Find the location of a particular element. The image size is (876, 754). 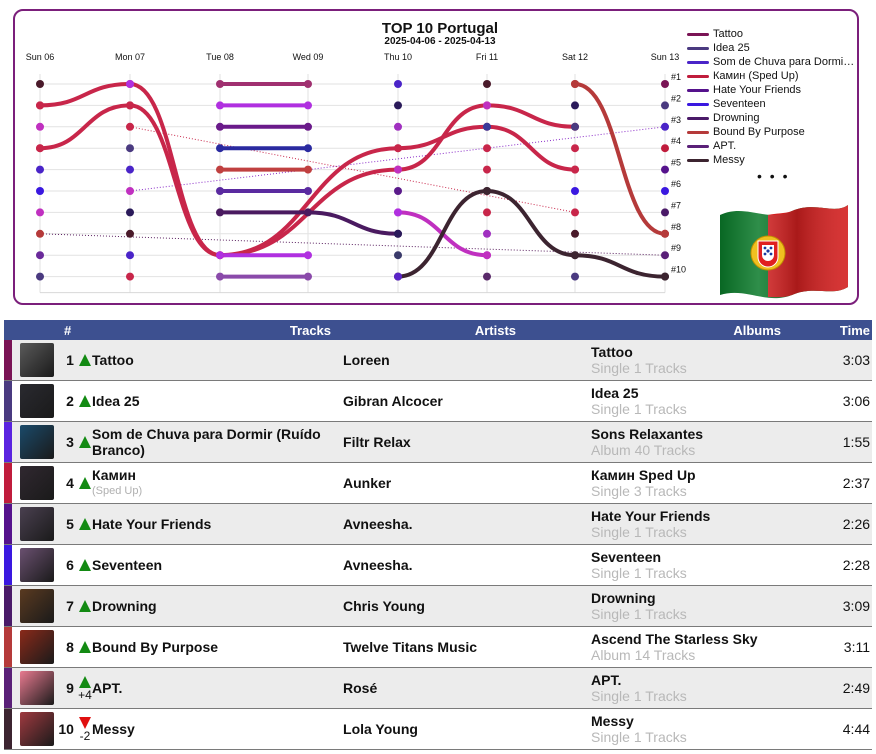

album-cell: Sons Relaxantes Album 40 Tracks is located at coordinates (696, 442).